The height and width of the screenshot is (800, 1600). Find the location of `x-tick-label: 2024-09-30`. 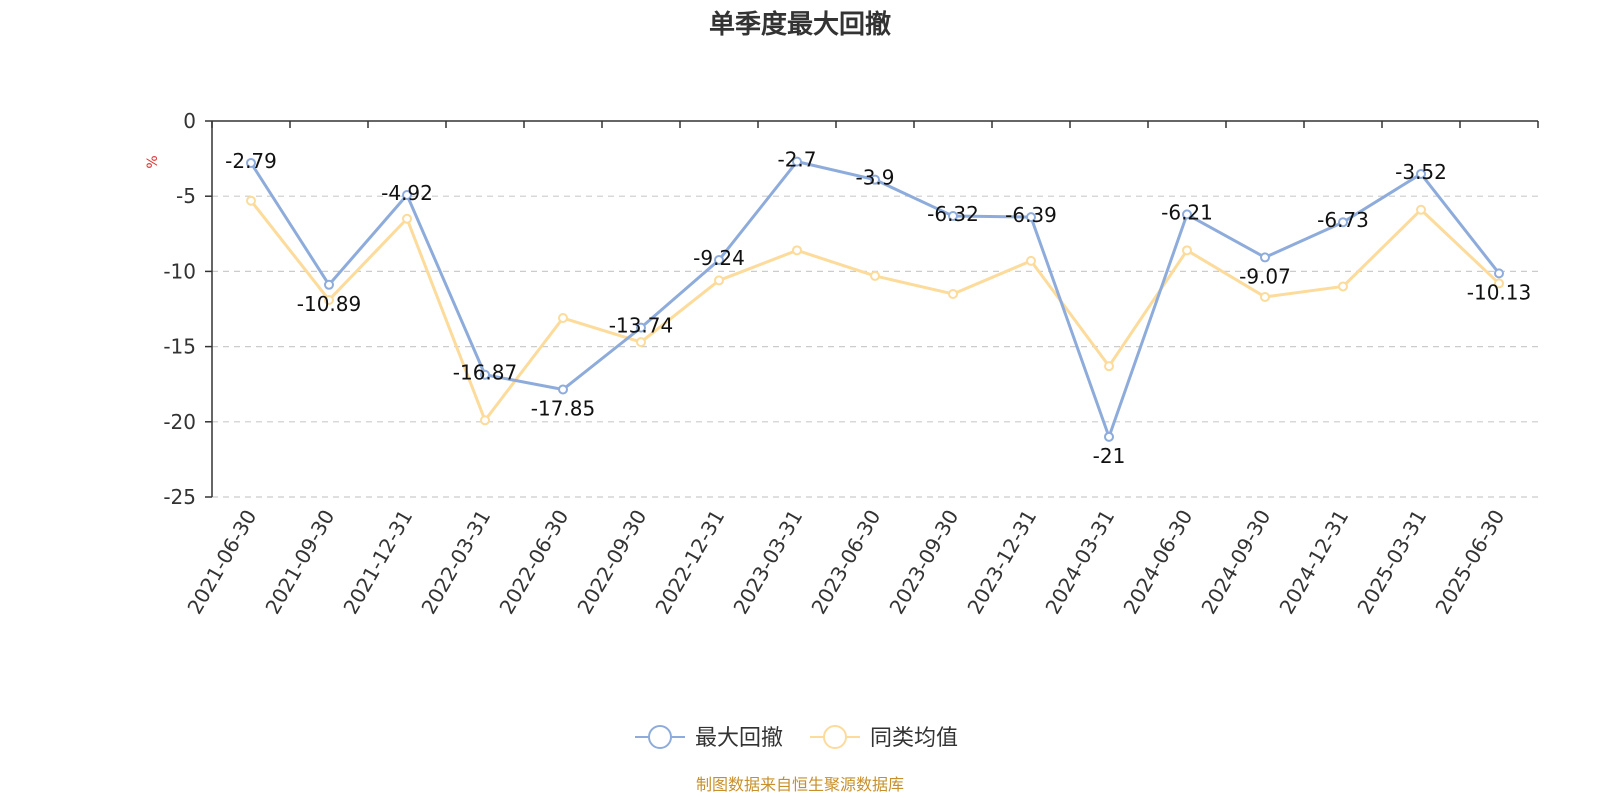

x-tick-label: 2024-09-30 is located at coordinates (1235, 562).